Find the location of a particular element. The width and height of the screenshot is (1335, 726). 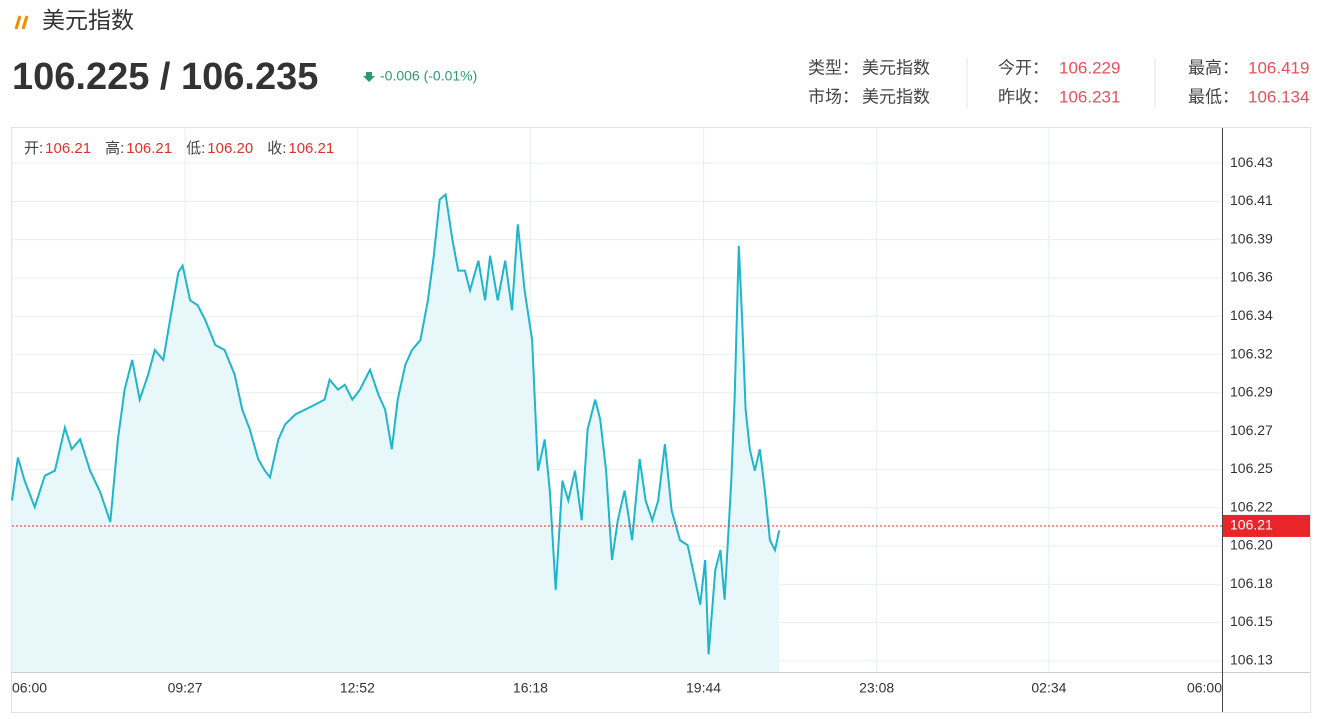

y-tick-label: 106.13 is located at coordinates (1251, 660).